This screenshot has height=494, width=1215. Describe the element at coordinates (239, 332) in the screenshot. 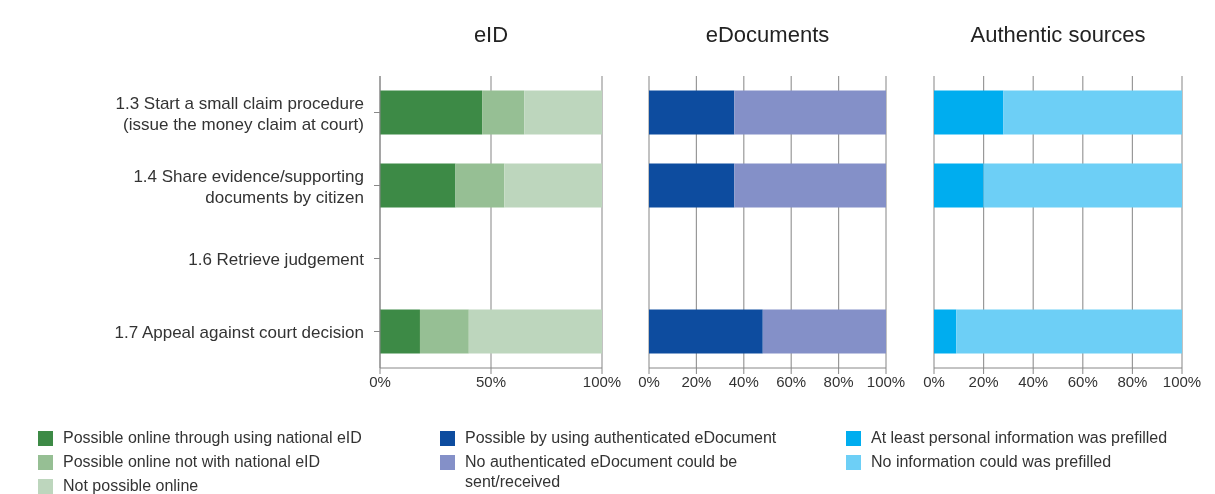

I see `y-tick-label: 1.7 Appeal against court decision` at that location.